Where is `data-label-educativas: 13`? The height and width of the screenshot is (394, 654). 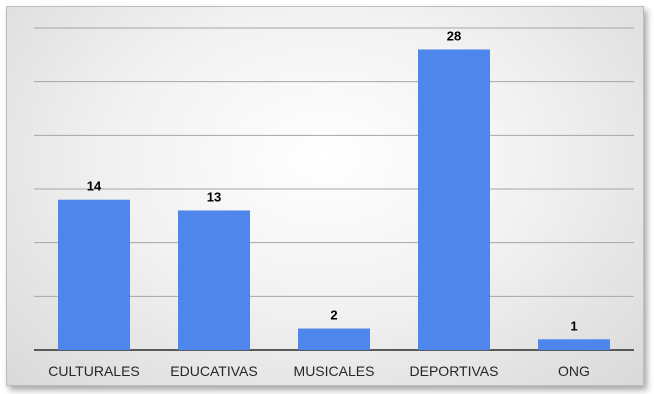
data-label-educativas: 13 is located at coordinates (214, 196).